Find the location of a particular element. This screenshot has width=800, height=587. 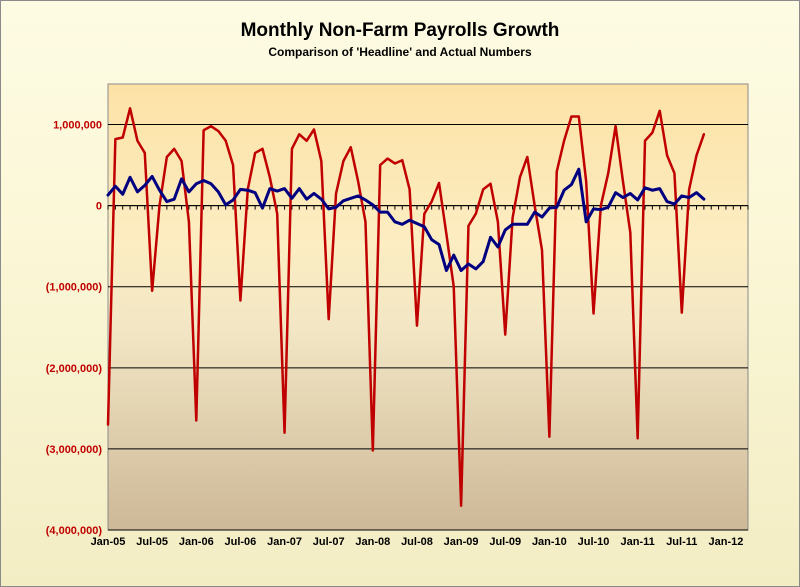

x-tick-label: Jan-06 is located at coordinates (196, 542).